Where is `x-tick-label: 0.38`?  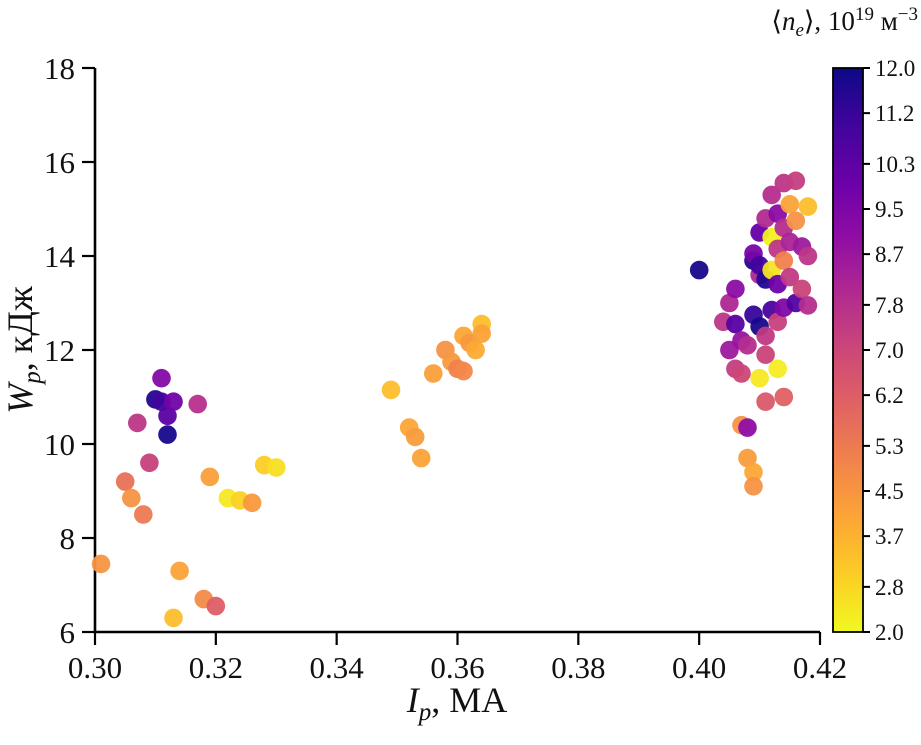 x-tick-label: 0.38 is located at coordinates (578, 667).